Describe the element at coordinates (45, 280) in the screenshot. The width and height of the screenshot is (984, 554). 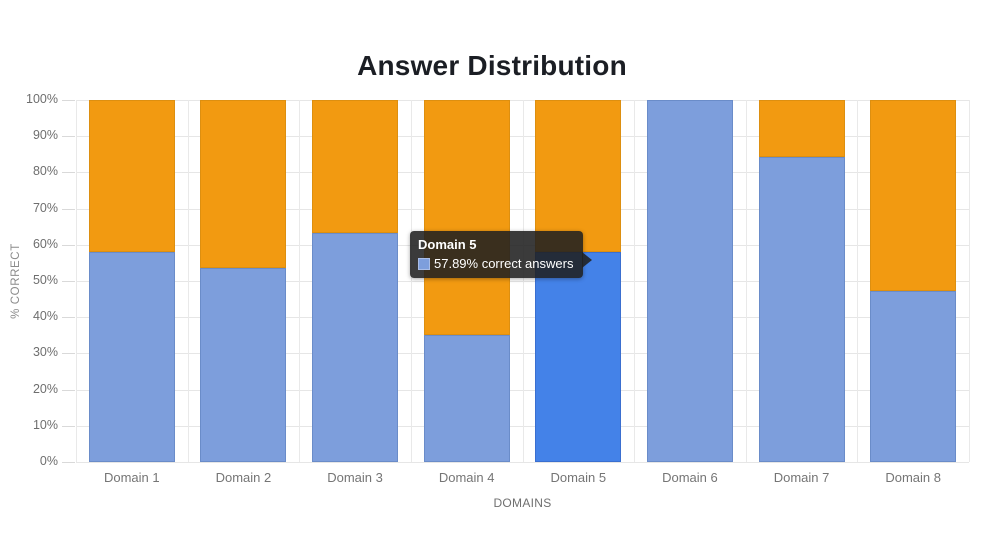
I see `y-tick-label: 50%` at that location.